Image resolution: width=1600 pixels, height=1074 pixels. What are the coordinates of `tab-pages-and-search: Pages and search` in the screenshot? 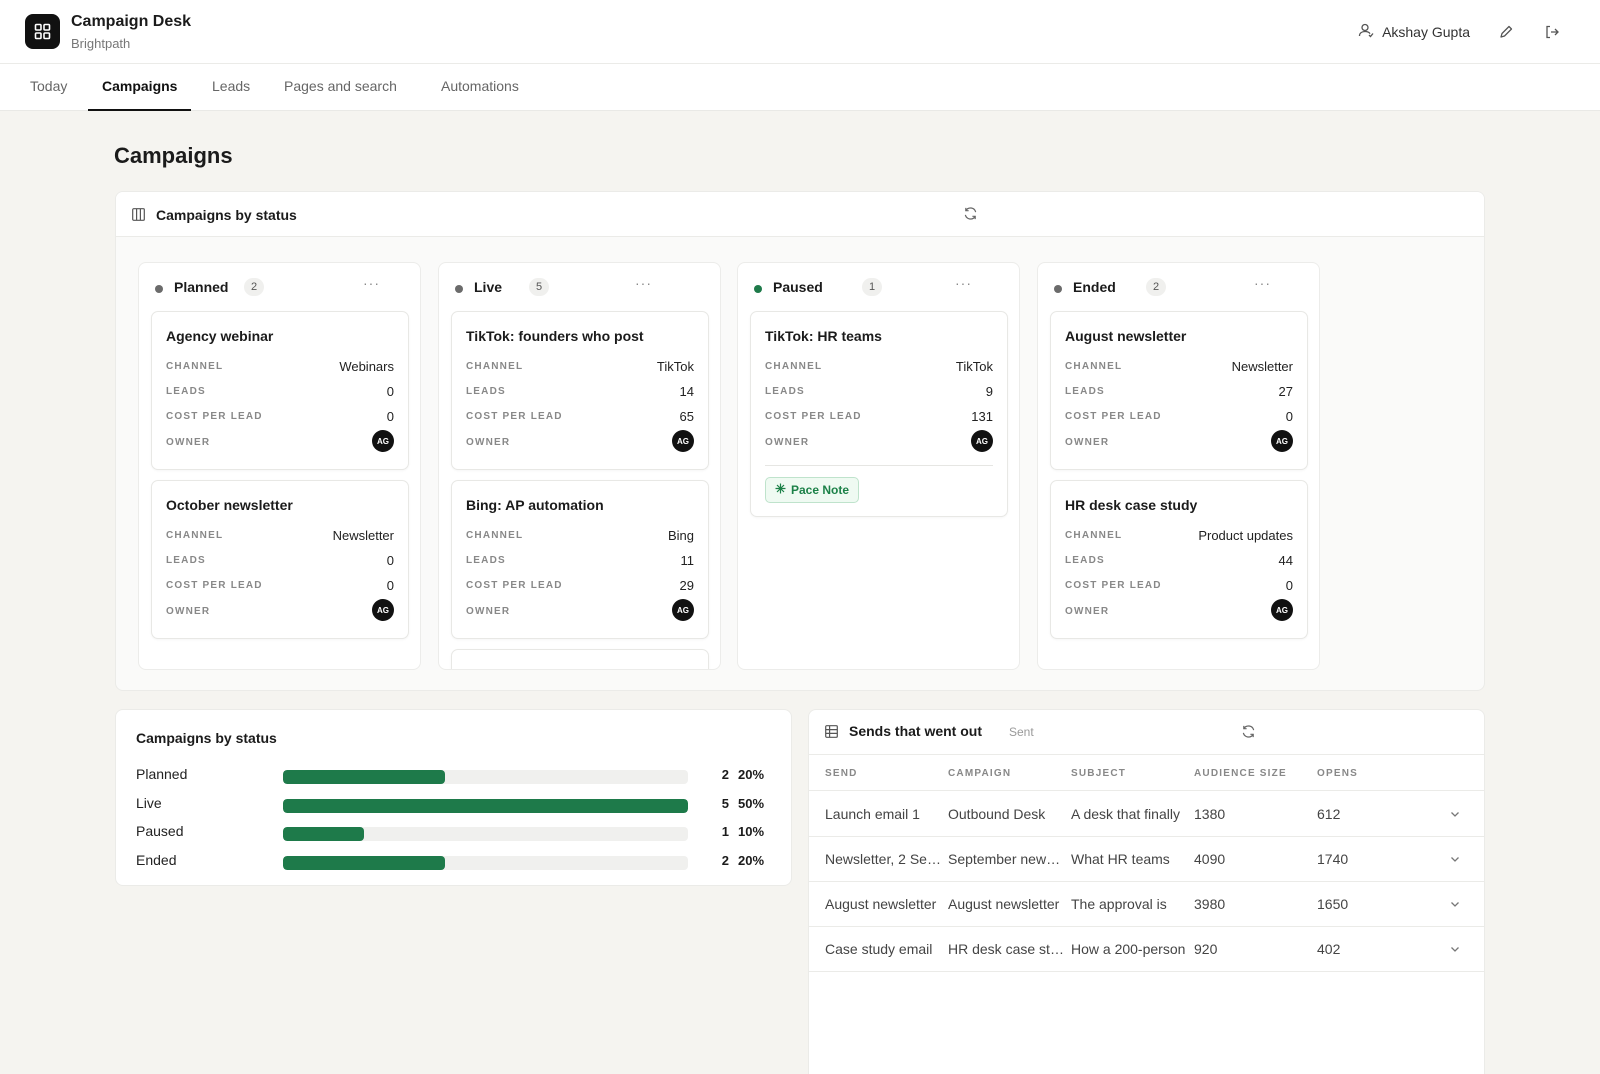 It's located at (340, 86).